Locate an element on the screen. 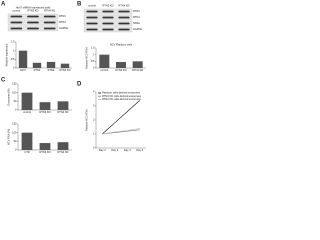 Image resolution: width=320 pixels, height=240 pixels. band-label: NS5A is located at coordinates (136, 23).